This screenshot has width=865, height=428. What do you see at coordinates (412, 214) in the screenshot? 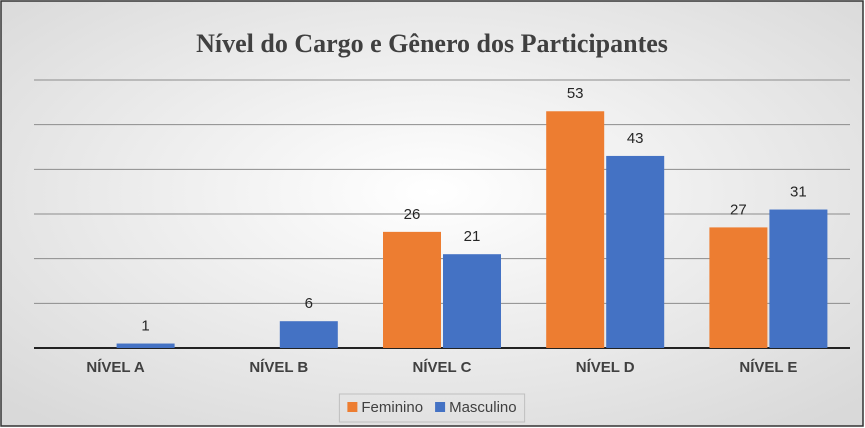
I see `data-label: 26` at bounding box center [412, 214].